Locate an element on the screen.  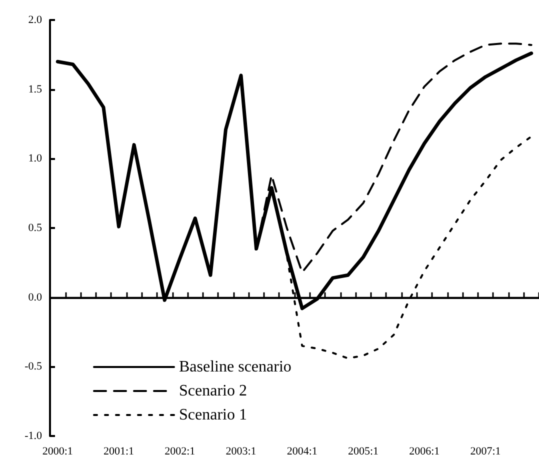
x-tick-label: 2003:1 is located at coordinates (241, 452).